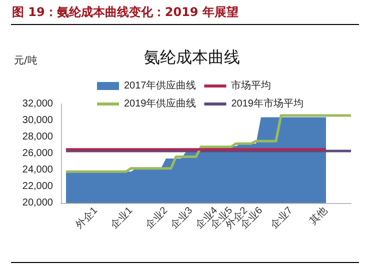  What do you see at coordinates (86, 217) in the screenshot?
I see `x-tick-label: 外企1` at bounding box center [86, 217].